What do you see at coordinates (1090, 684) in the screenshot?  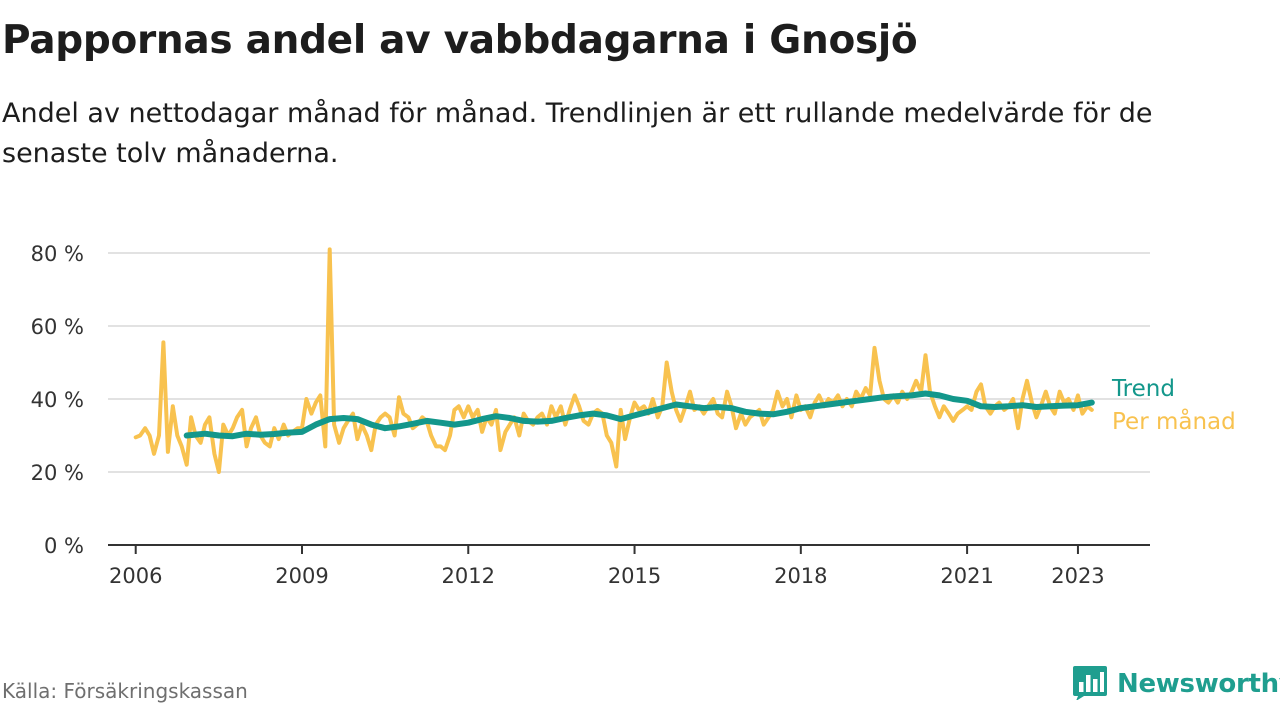 I see `bar-chart-speech-bubble-icon` at bounding box center [1090, 684].